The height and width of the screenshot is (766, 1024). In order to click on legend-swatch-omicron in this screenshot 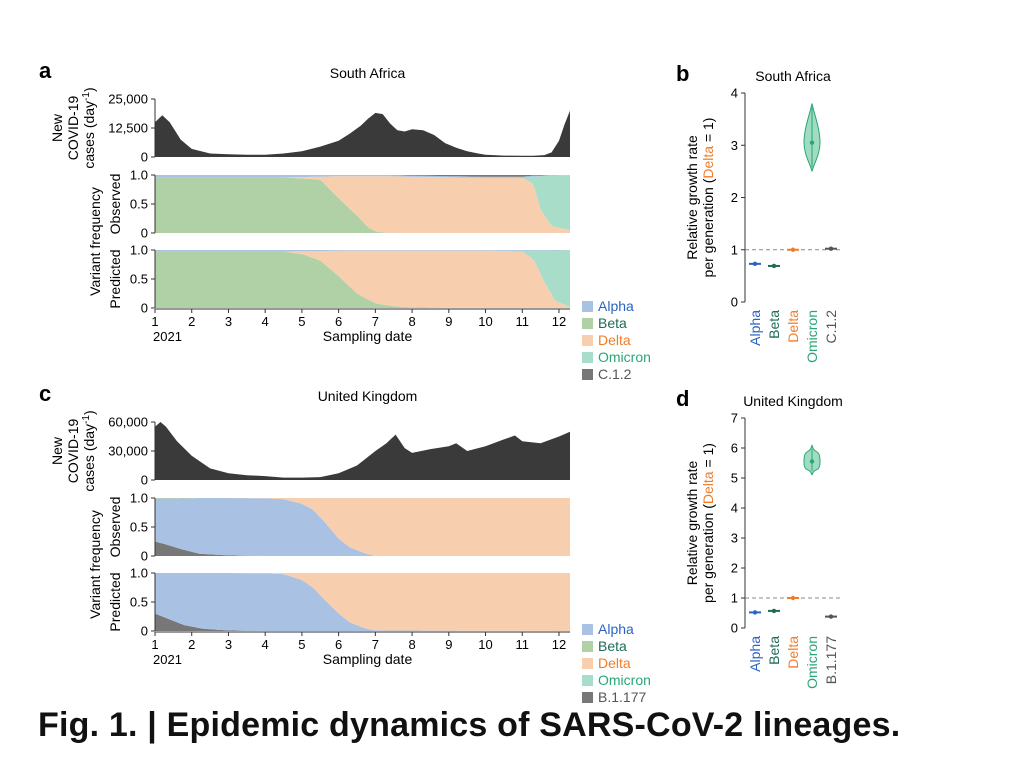, I will do `click(587, 680)`.